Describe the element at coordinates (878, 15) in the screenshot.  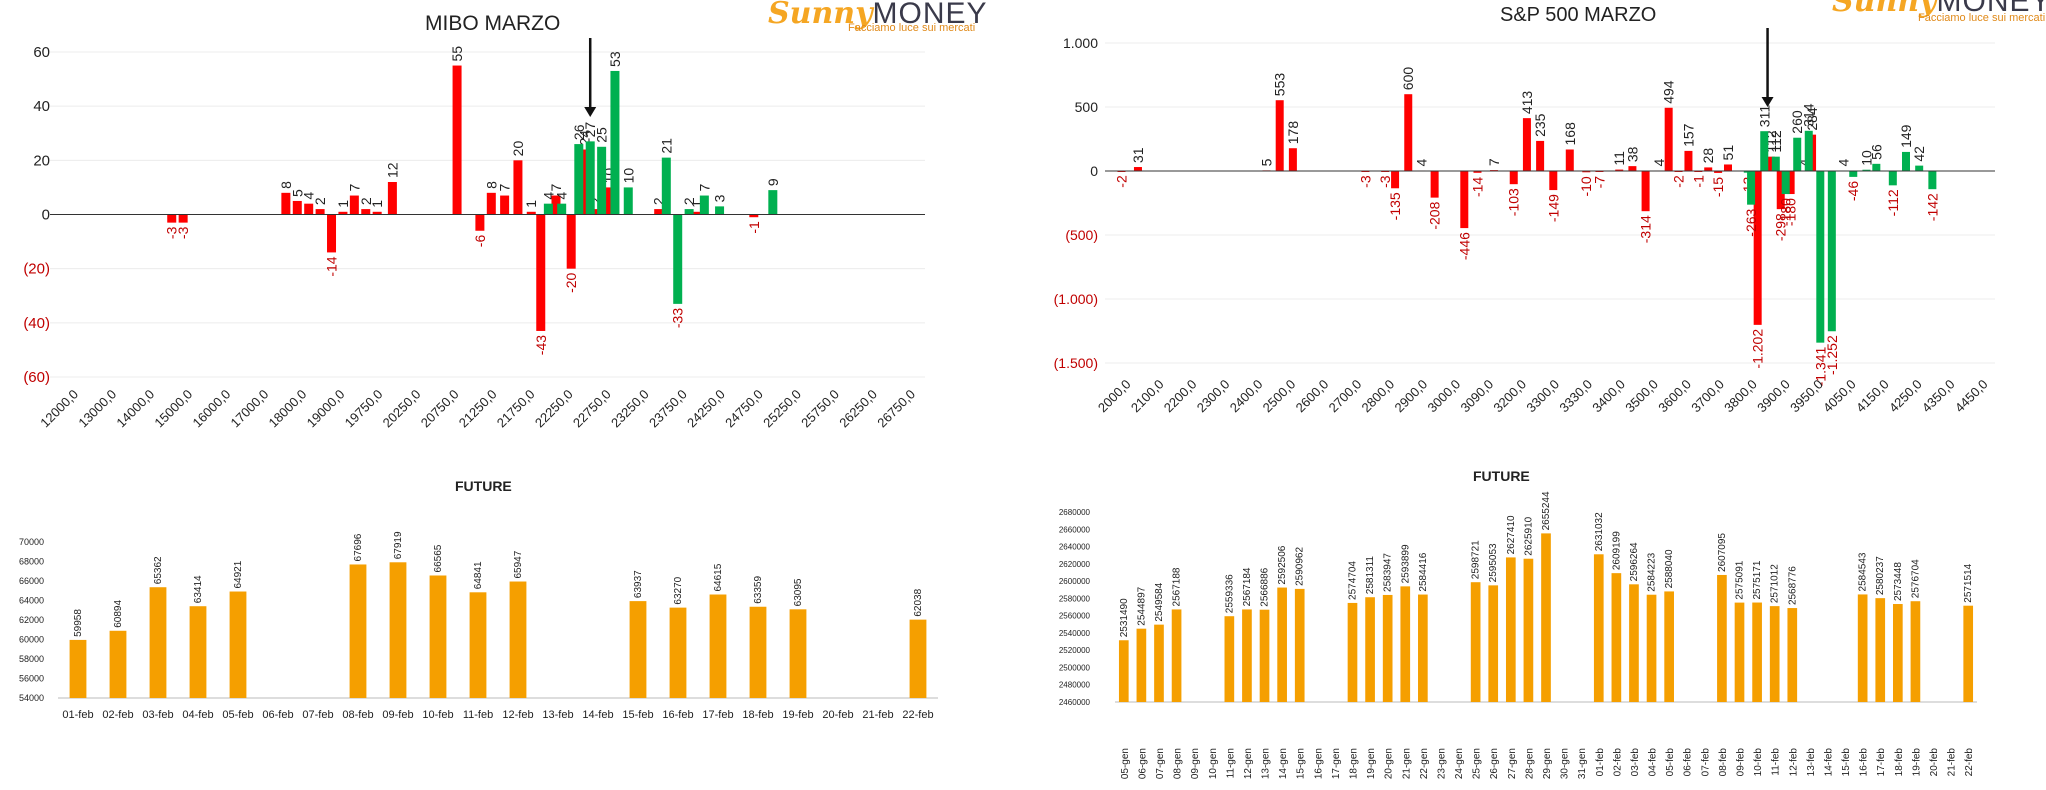
I see `brand-logo-left: SunnyMONEY` at that location.